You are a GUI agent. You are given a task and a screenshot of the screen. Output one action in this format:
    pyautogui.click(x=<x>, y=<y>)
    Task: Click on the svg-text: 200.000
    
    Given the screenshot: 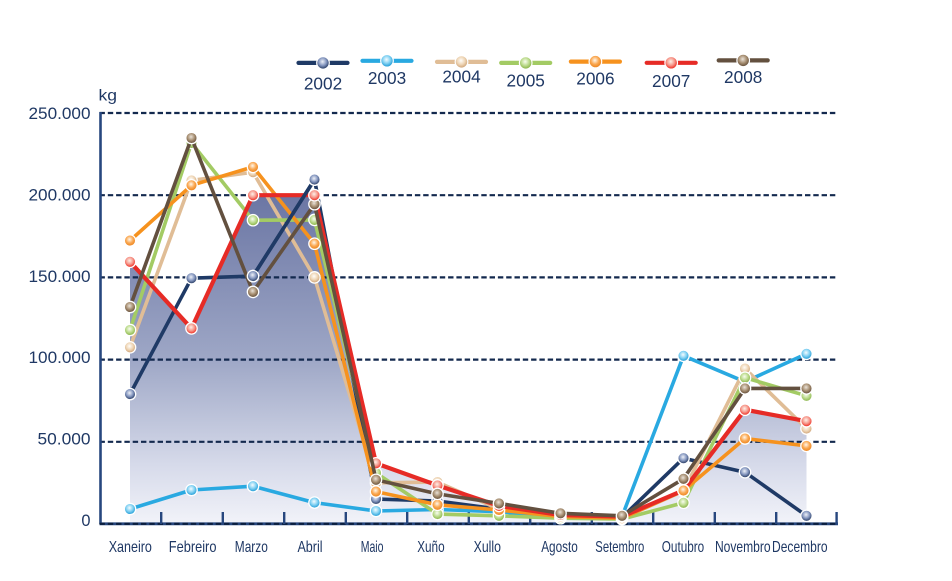 What is the action you would take?
    pyautogui.click(x=60, y=195)
    